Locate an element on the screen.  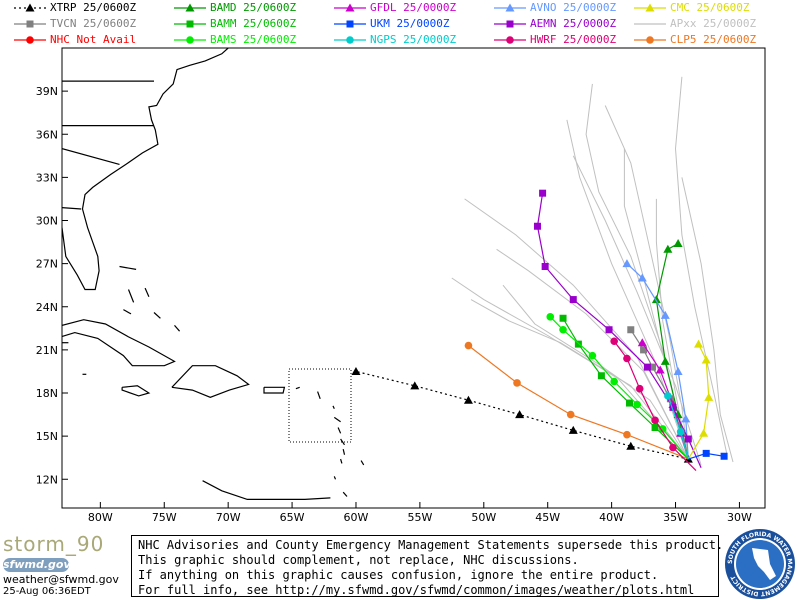
tvcn-point is located at coordinates (653, 367).